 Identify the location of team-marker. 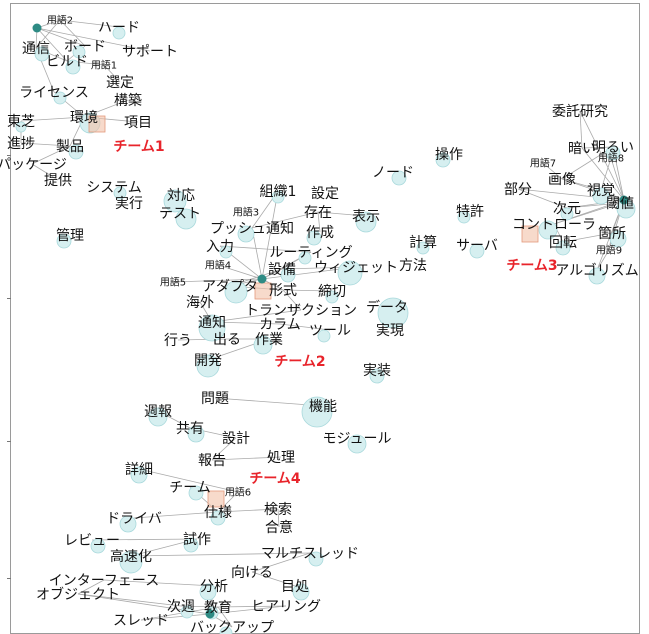
(530, 234).